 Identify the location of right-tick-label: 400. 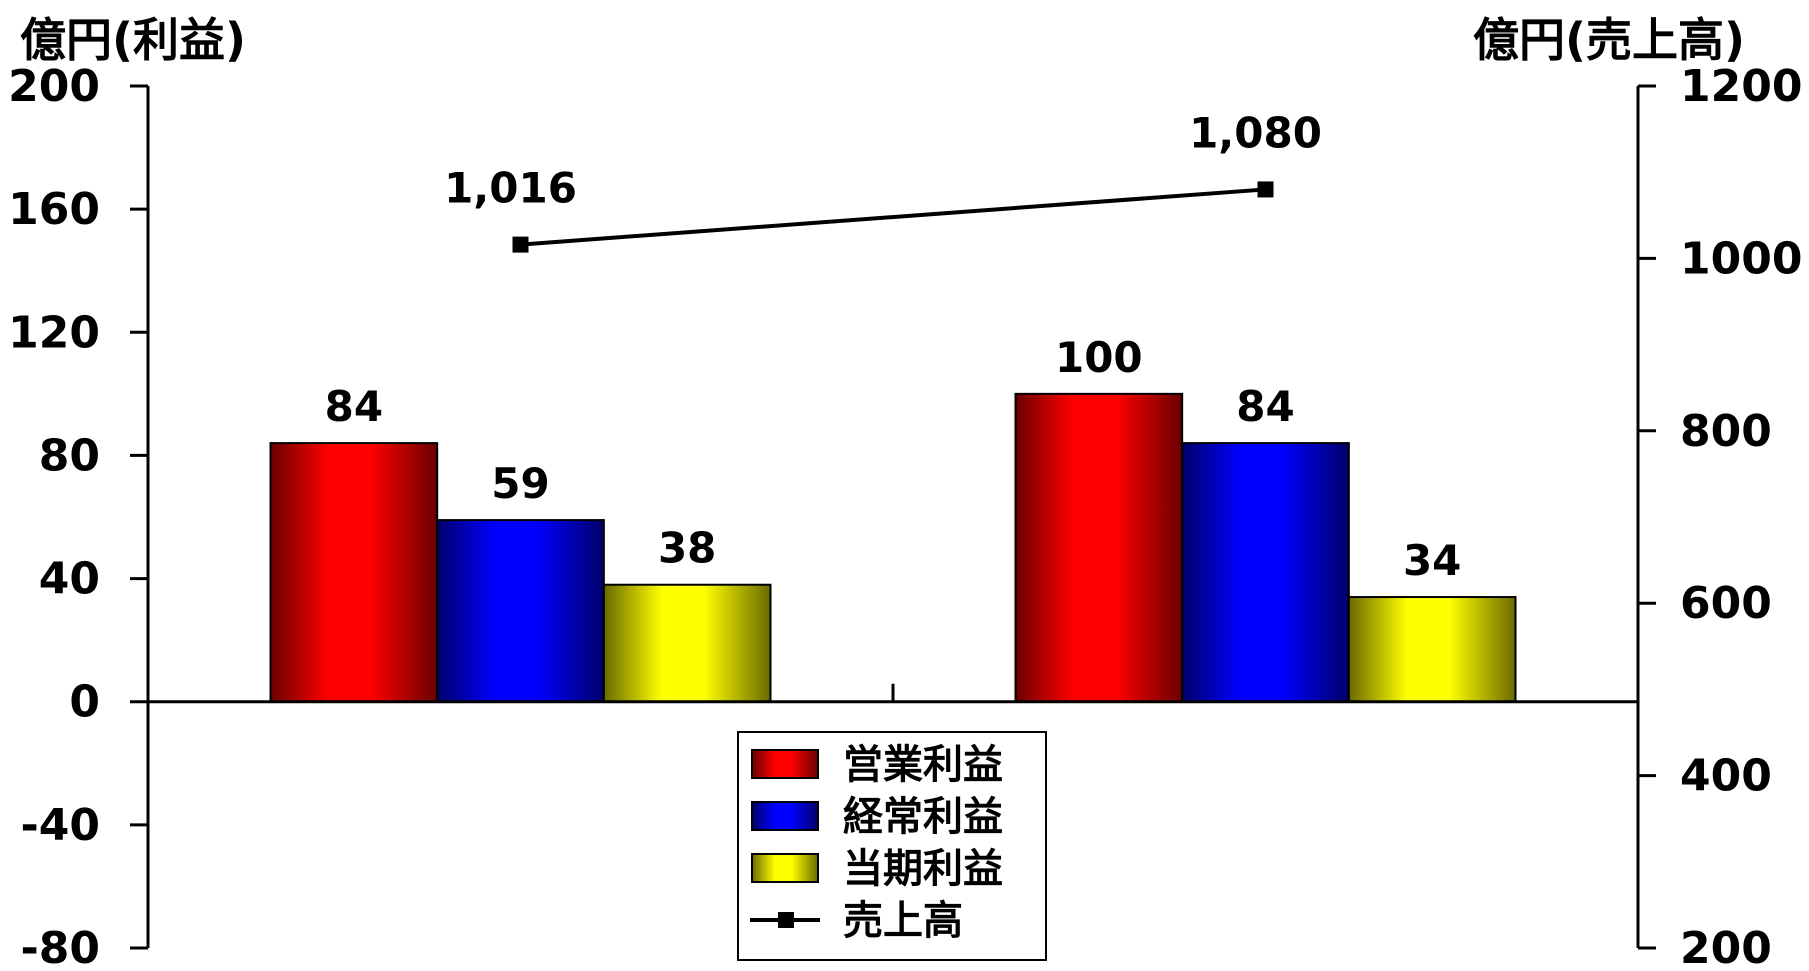
(1726, 776).